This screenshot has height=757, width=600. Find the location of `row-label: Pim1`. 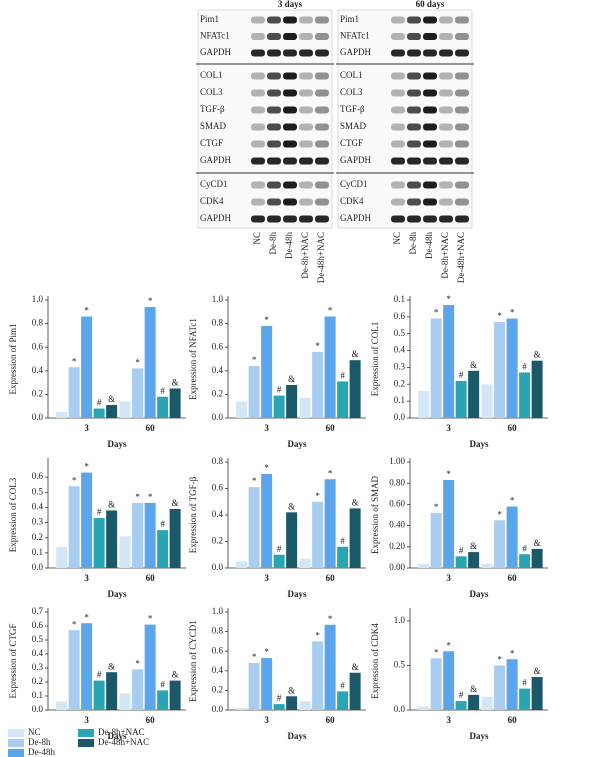

row-label: Pim1 is located at coordinates (209, 19).